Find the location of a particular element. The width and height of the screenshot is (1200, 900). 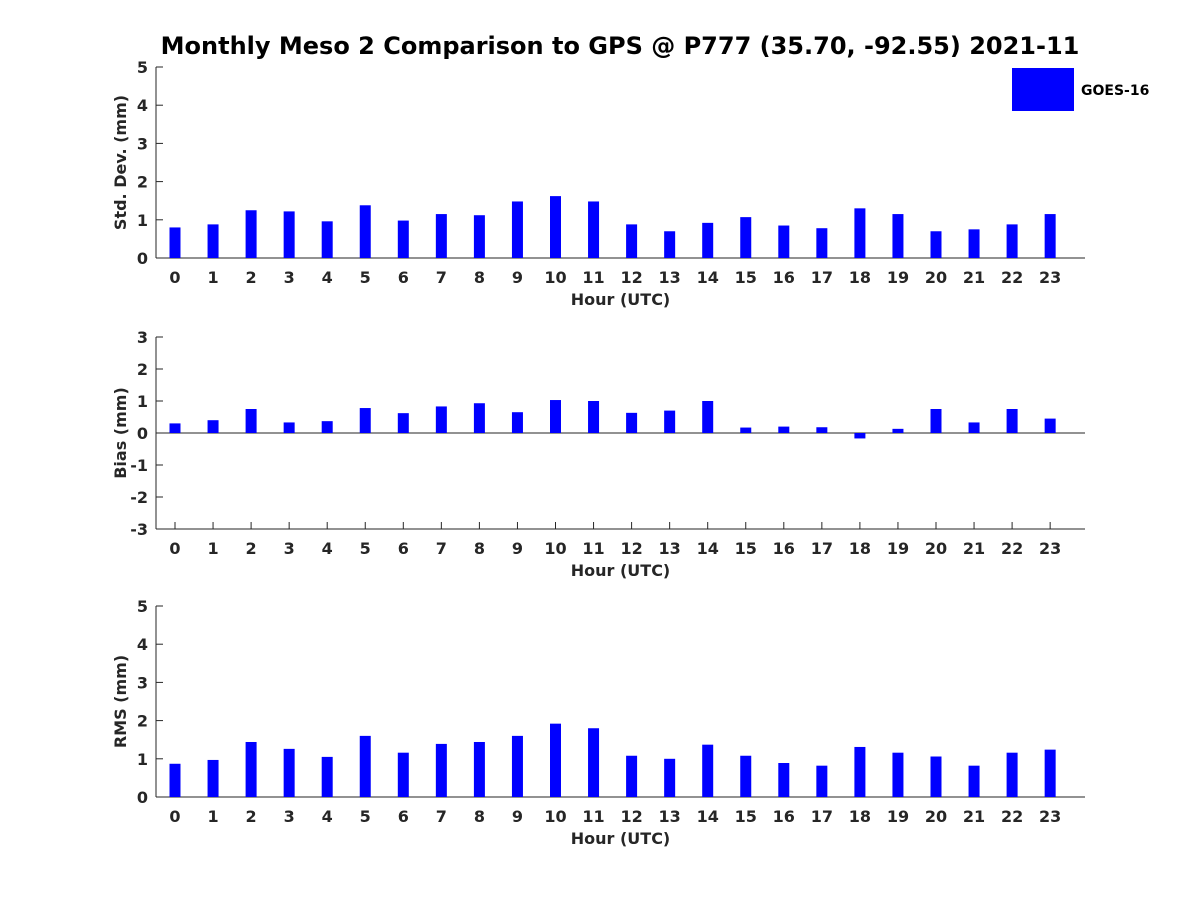

x-tick-label: 13 is located at coordinates (670, 816).